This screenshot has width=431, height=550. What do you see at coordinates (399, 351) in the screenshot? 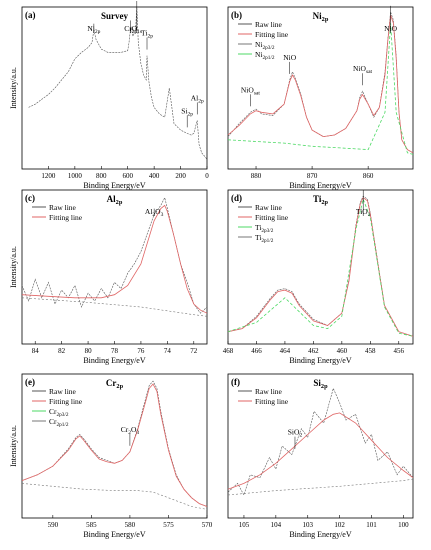
I see `x-tick-label: 456` at bounding box center [399, 351].